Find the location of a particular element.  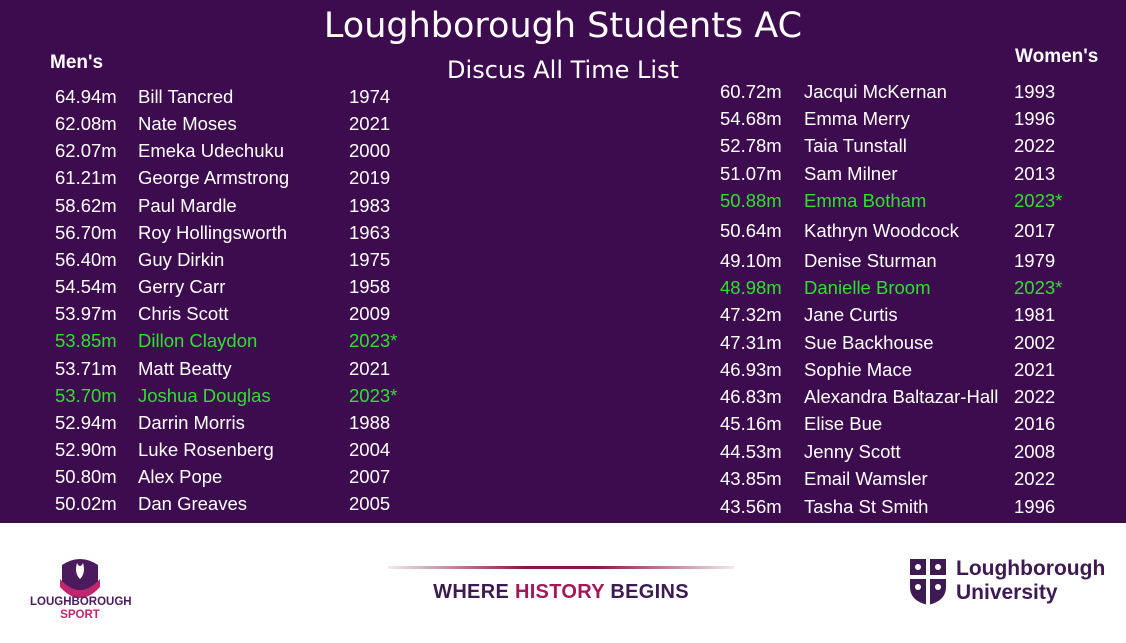

mens-year: 1974 is located at coordinates (370, 96).